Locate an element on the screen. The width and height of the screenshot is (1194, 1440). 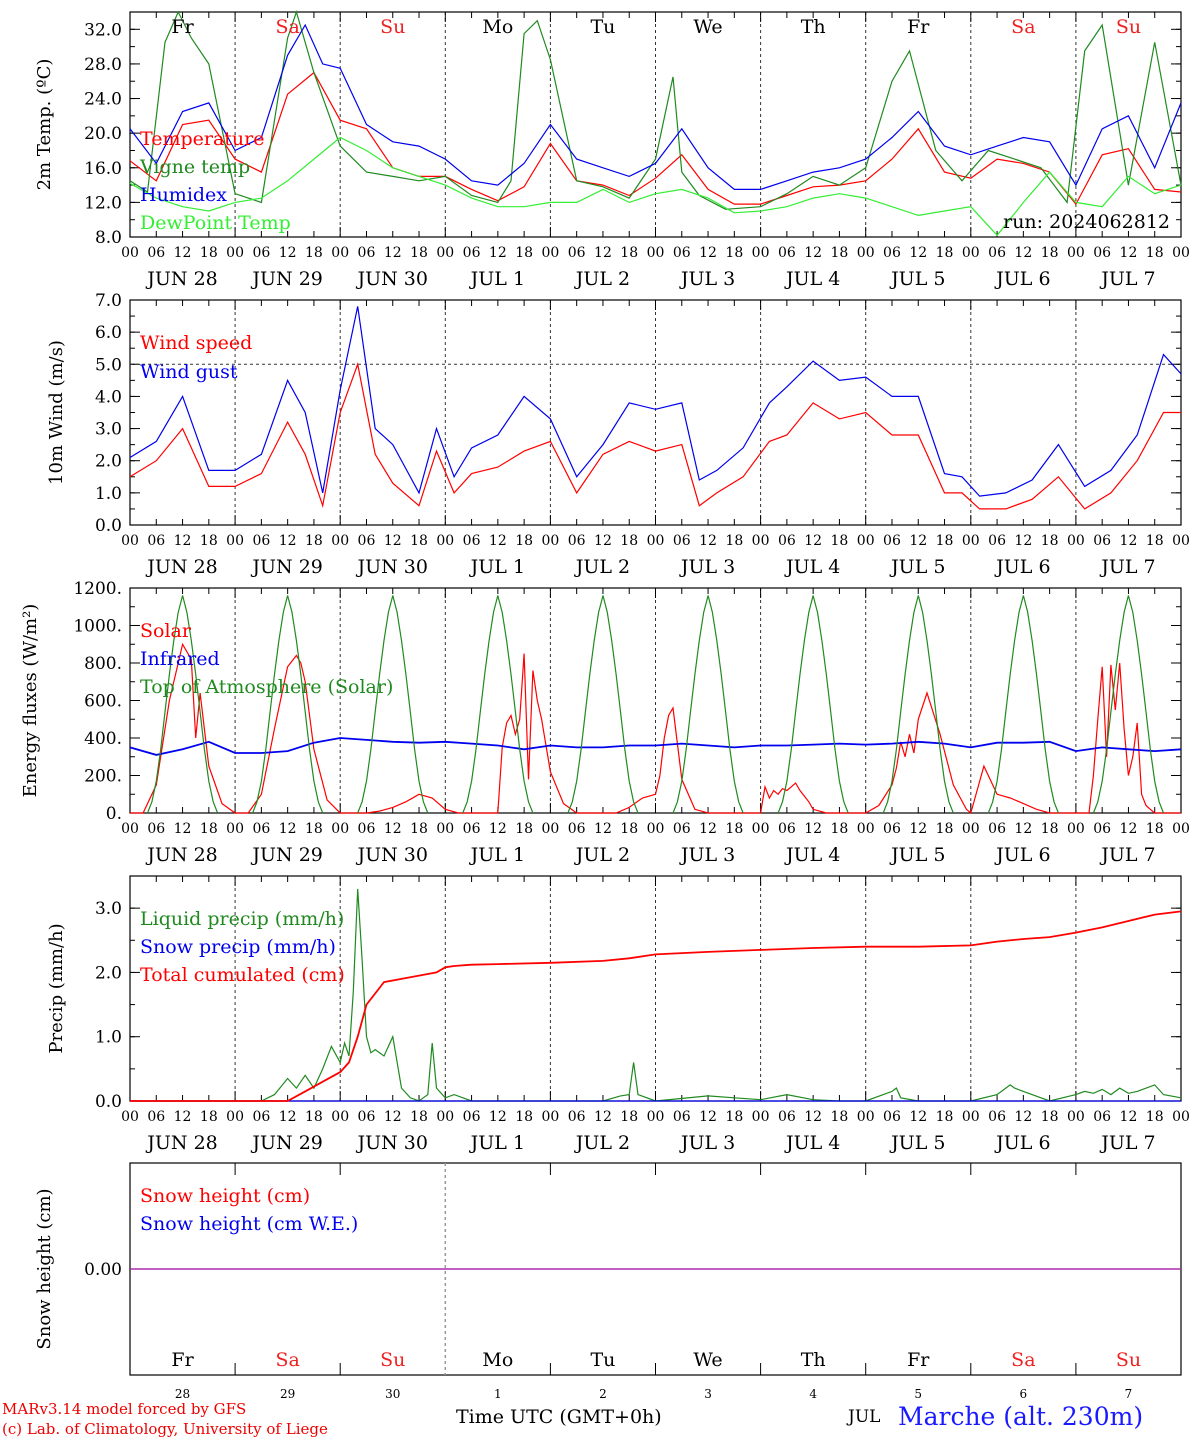
y-tick-label: 7.0 is located at coordinates (108, 301).